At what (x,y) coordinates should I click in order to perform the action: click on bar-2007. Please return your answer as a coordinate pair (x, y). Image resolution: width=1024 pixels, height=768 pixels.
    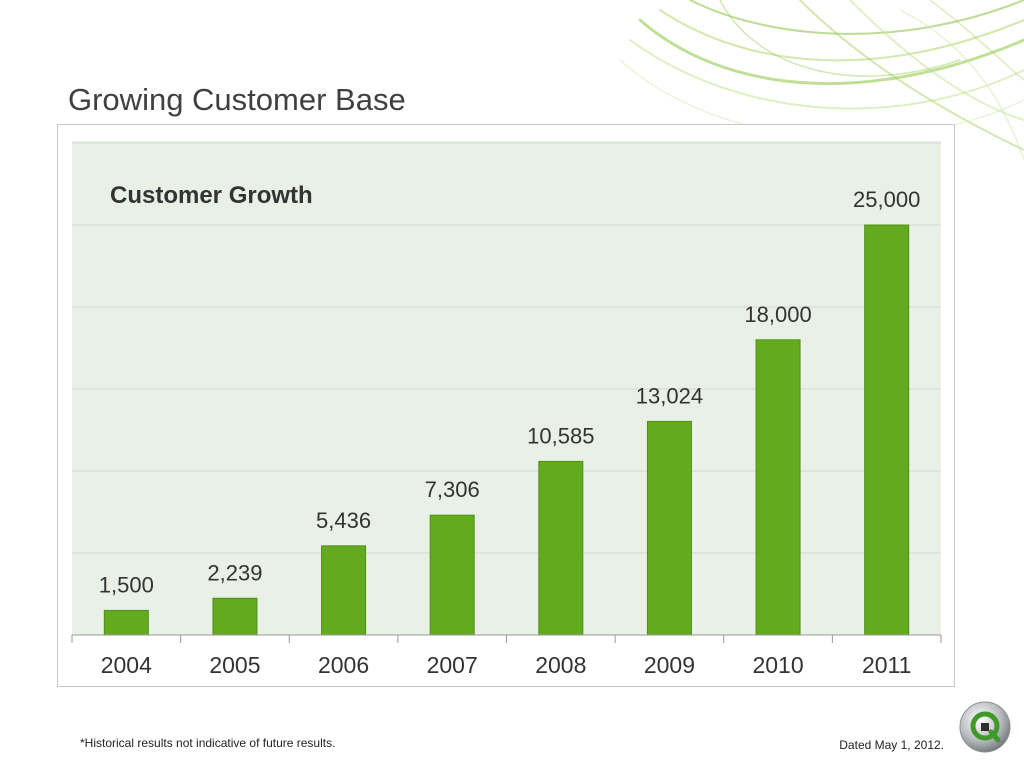
    Looking at the image, I should click on (452, 575).